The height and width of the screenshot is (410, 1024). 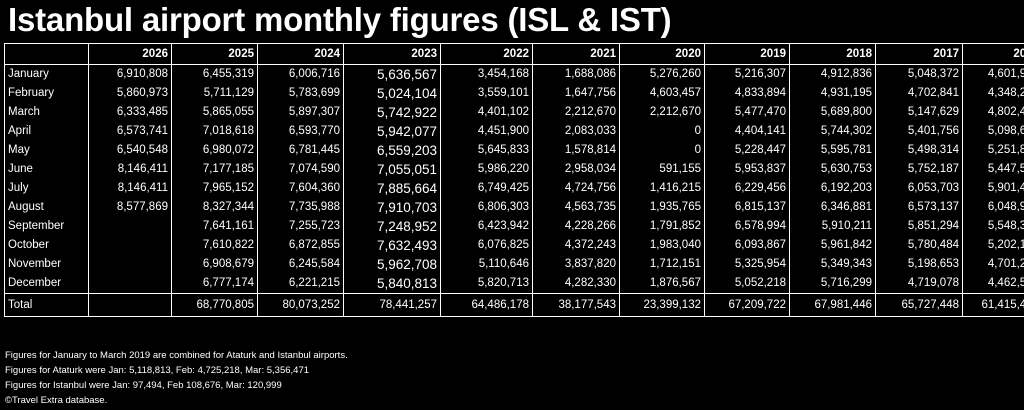 I want to click on cell-2020: 1,712,151, so click(x=662, y=264).